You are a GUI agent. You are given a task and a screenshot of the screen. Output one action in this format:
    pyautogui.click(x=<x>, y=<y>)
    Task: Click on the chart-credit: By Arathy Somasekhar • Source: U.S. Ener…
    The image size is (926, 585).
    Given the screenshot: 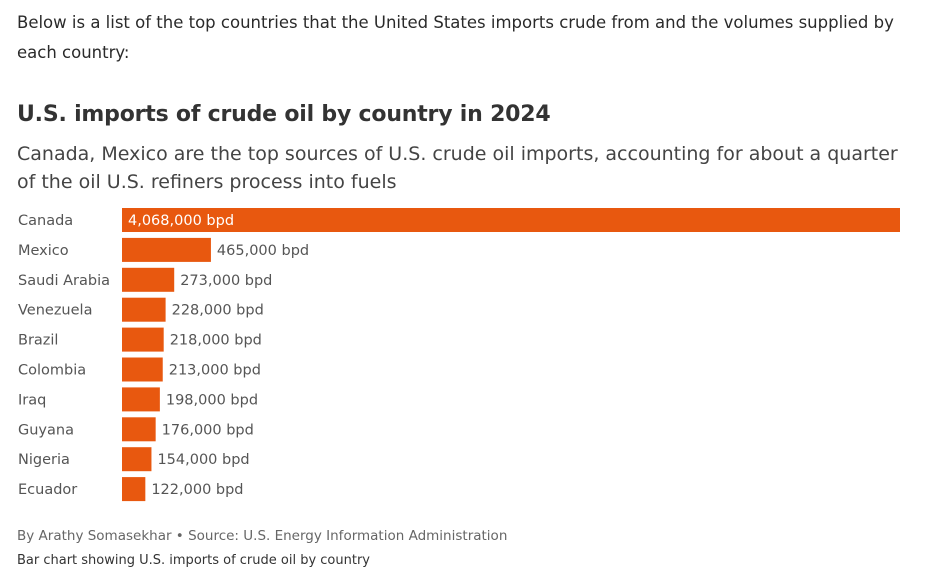 What is the action you would take?
    pyautogui.click(x=262, y=536)
    